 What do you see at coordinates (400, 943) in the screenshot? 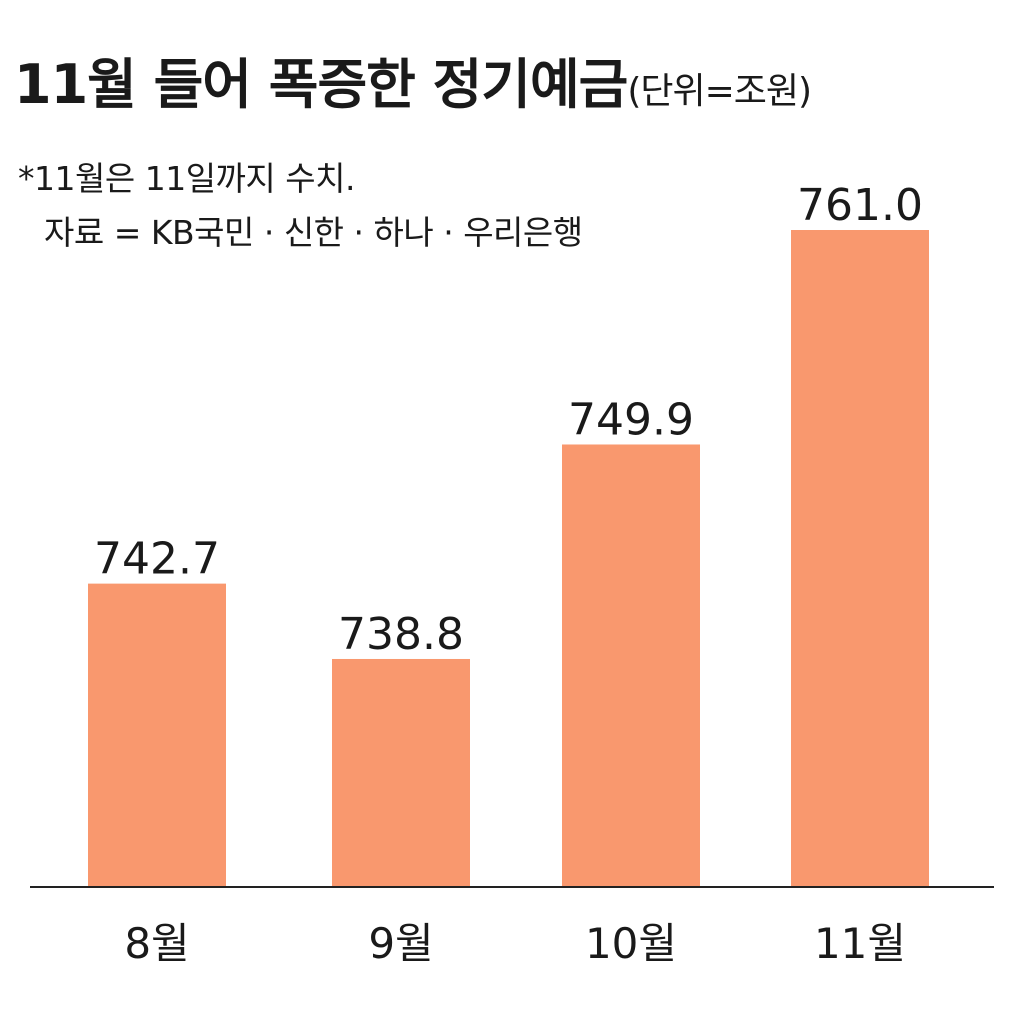
I see `x-tick-label: 9월` at bounding box center [400, 943].